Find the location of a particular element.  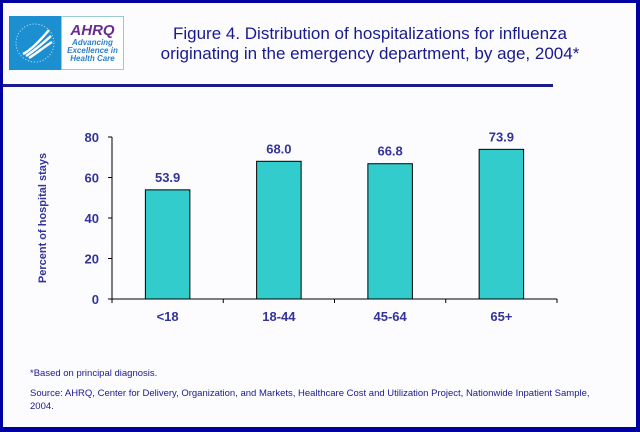

ahrq-wordmark: AHRQ Advancing Excellence in Health Care is located at coordinates (92, 43).